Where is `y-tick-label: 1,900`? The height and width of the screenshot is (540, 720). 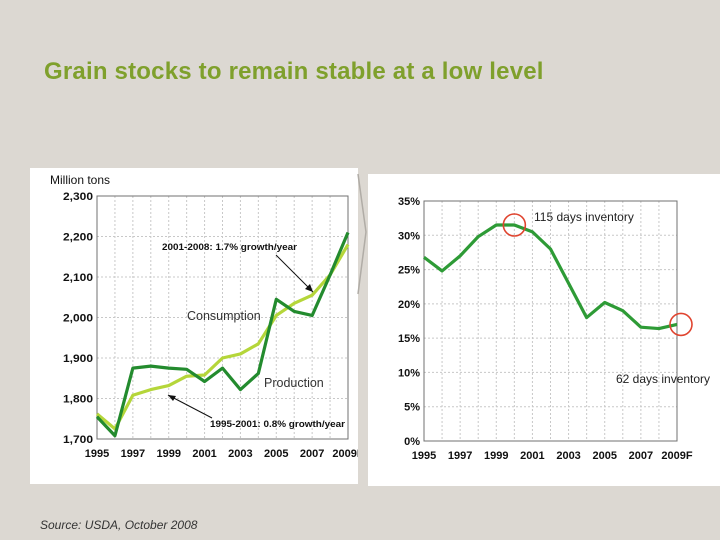 y-tick-label: 1,900 is located at coordinates (78, 359).